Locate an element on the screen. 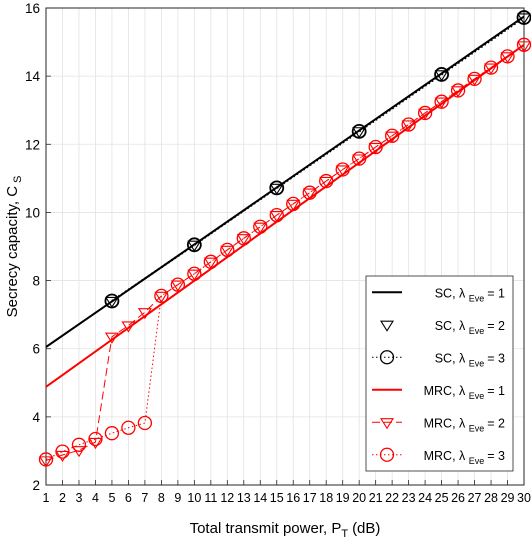 The height and width of the screenshot is (550, 531). legend-item-sc1: SC, λ Eve = 1 is located at coordinates (438, 294).